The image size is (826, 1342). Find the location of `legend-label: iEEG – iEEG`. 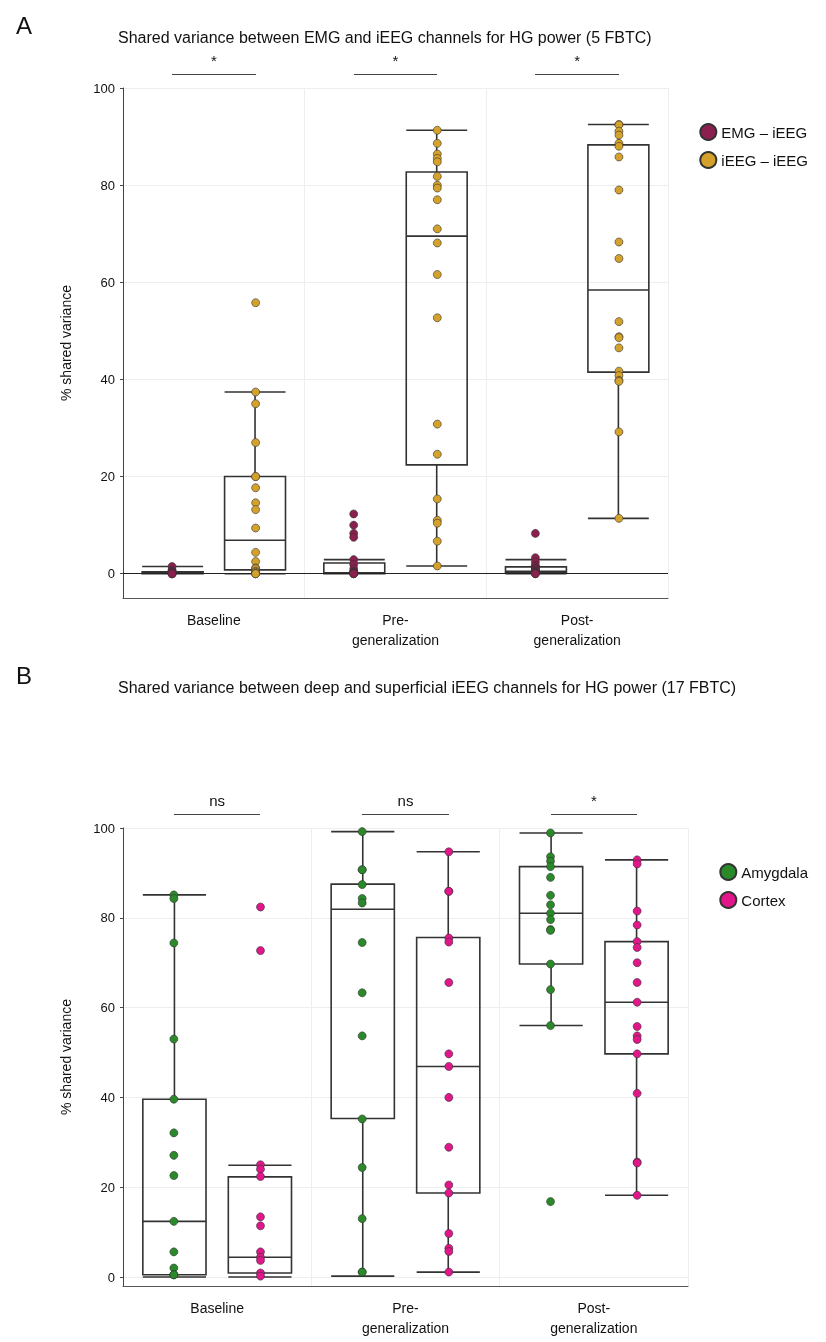

legend-label: iEEG – iEEG is located at coordinates (765, 160).